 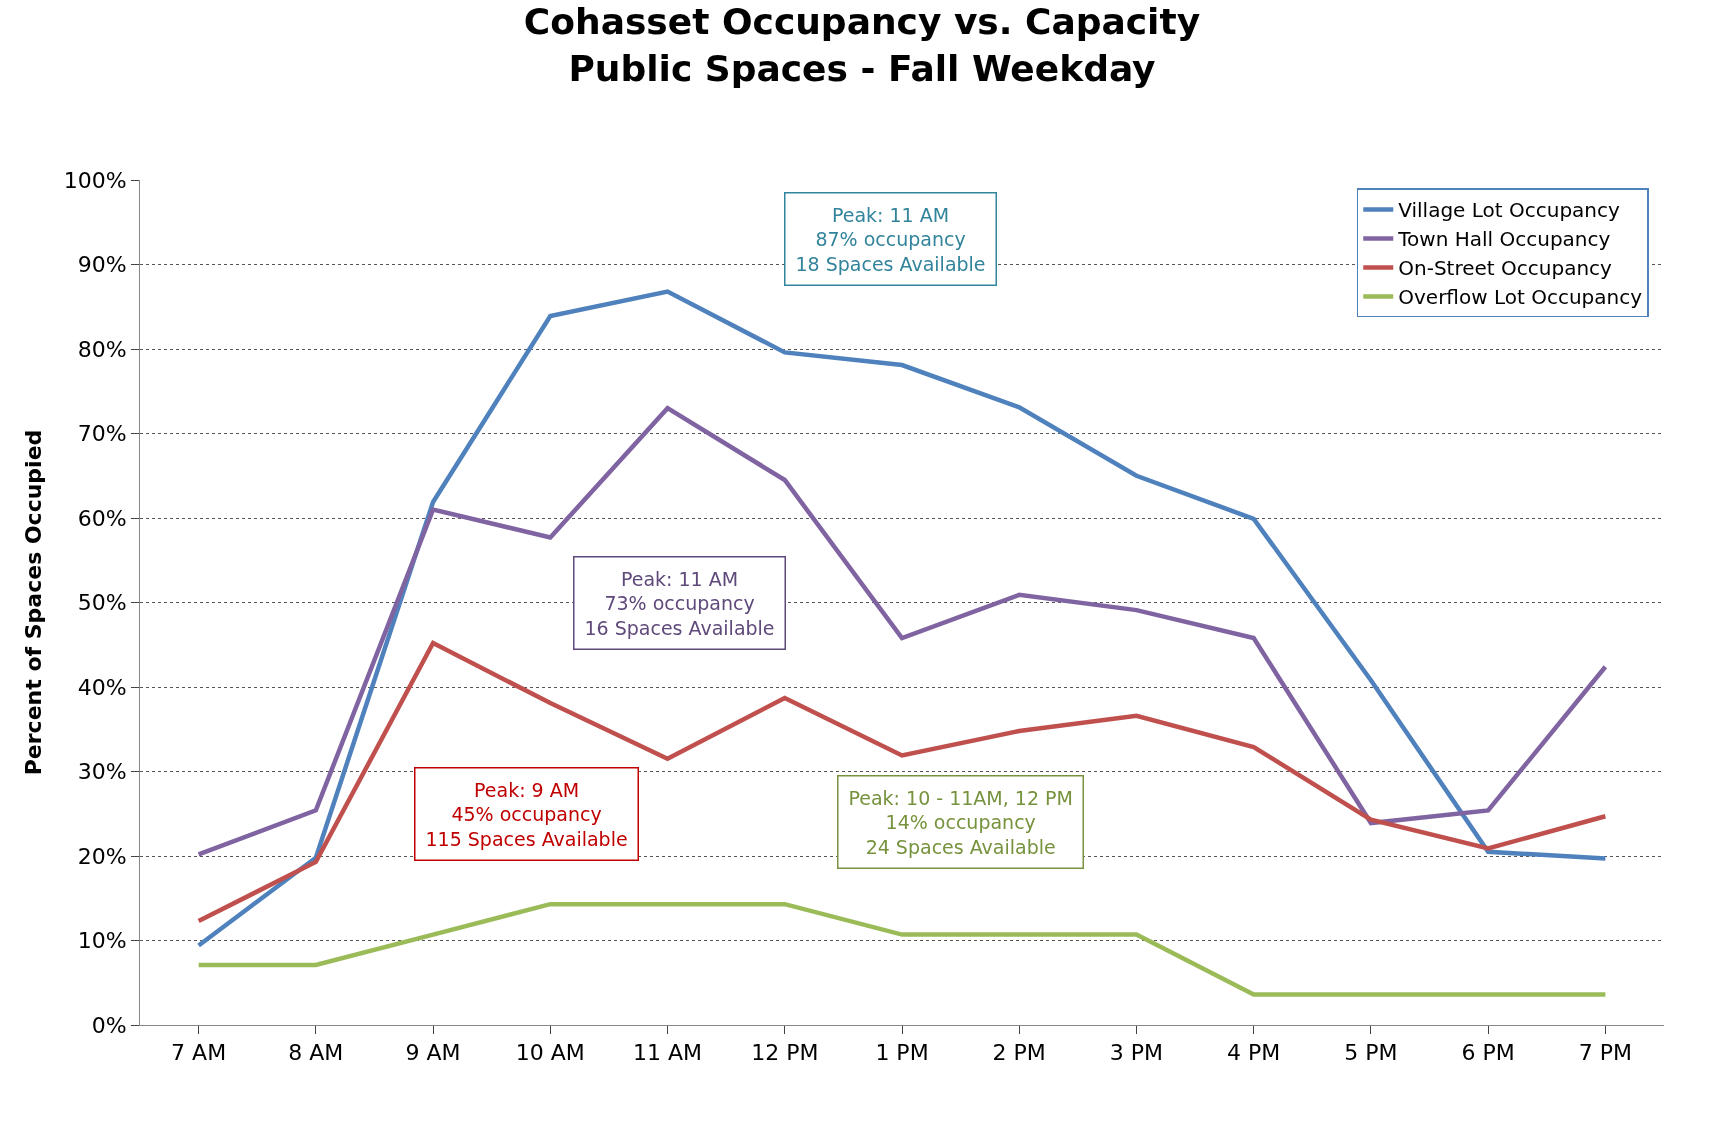 What do you see at coordinates (316, 1053) in the screenshot?
I see `x-tick-label: 8 AM` at bounding box center [316, 1053].